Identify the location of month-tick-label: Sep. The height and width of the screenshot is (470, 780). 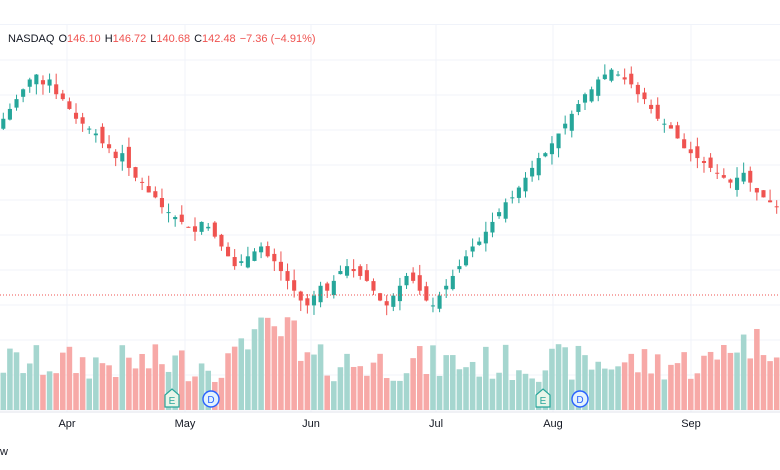
(691, 424).